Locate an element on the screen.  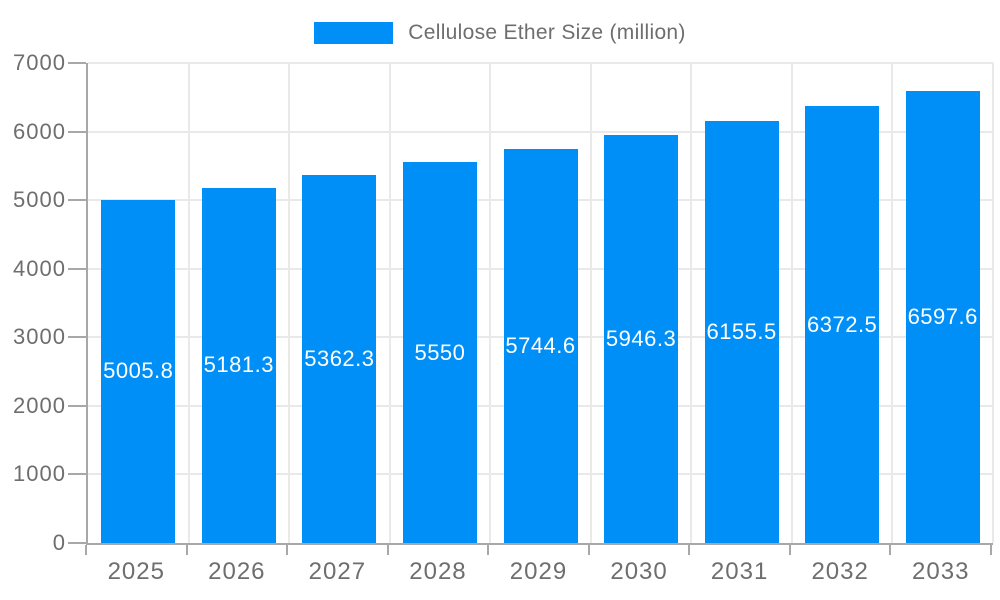
bar-value-label: 5744.6 is located at coordinates (540, 346).